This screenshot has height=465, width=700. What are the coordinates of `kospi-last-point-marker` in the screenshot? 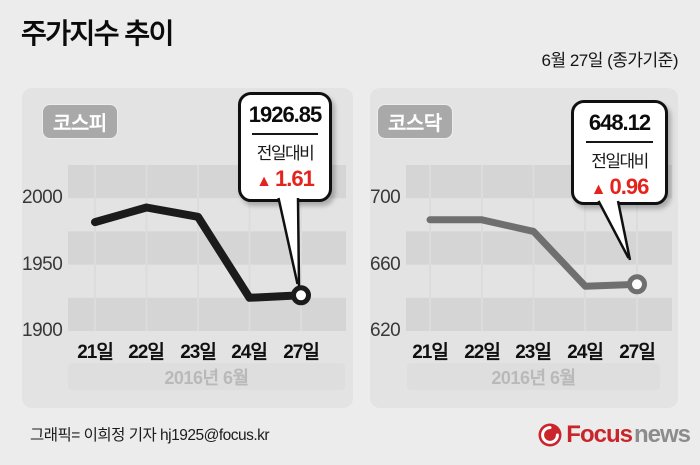 It's located at (301, 295).